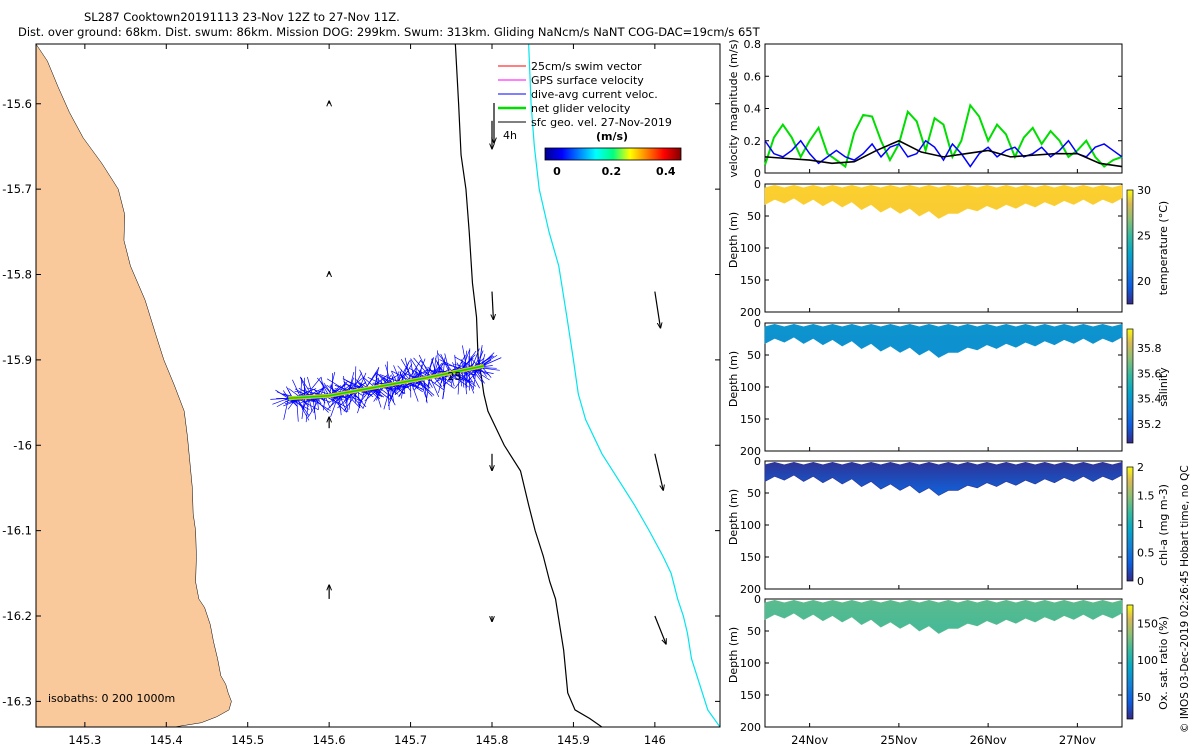 Image resolution: width=1200 pixels, height=750 pixels. What do you see at coordinates (1149, 399) in the screenshot?
I see `colorbar-tick-label: 35.4` at bounding box center [1149, 399].